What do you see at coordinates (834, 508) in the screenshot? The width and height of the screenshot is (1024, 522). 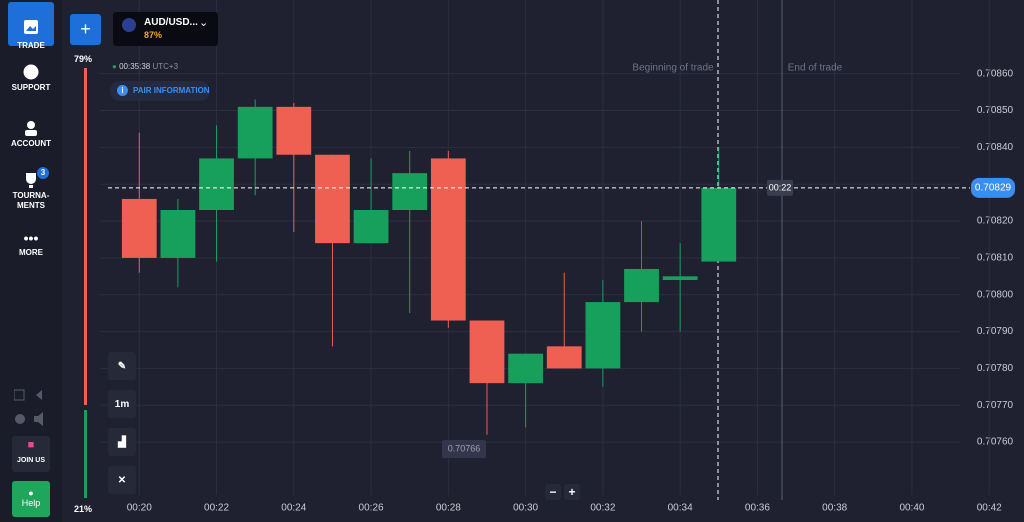 I see `x-tick-label: 00:38` at bounding box center [834, 508].